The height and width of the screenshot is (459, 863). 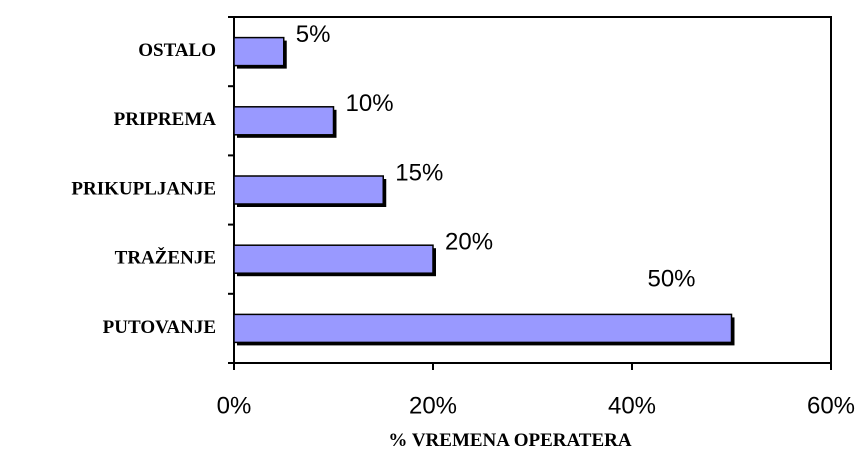 What do you see at coordinates (671, 279) in the screenshot?
I see `value-label: 50%` at bounding box center [671, 279].